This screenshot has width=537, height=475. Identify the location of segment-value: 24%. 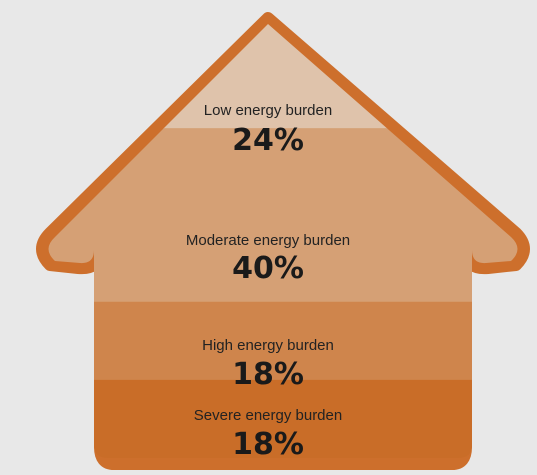
(268, 140).